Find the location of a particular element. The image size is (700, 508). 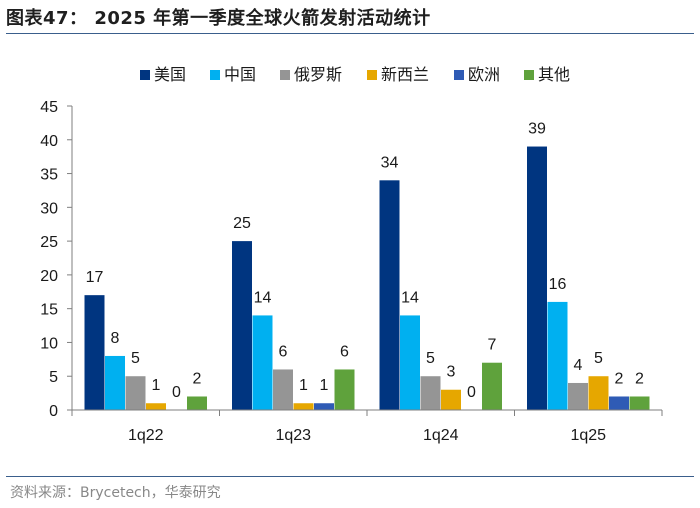

legend-label: 新西兰 is located at coordinates (405, 74).